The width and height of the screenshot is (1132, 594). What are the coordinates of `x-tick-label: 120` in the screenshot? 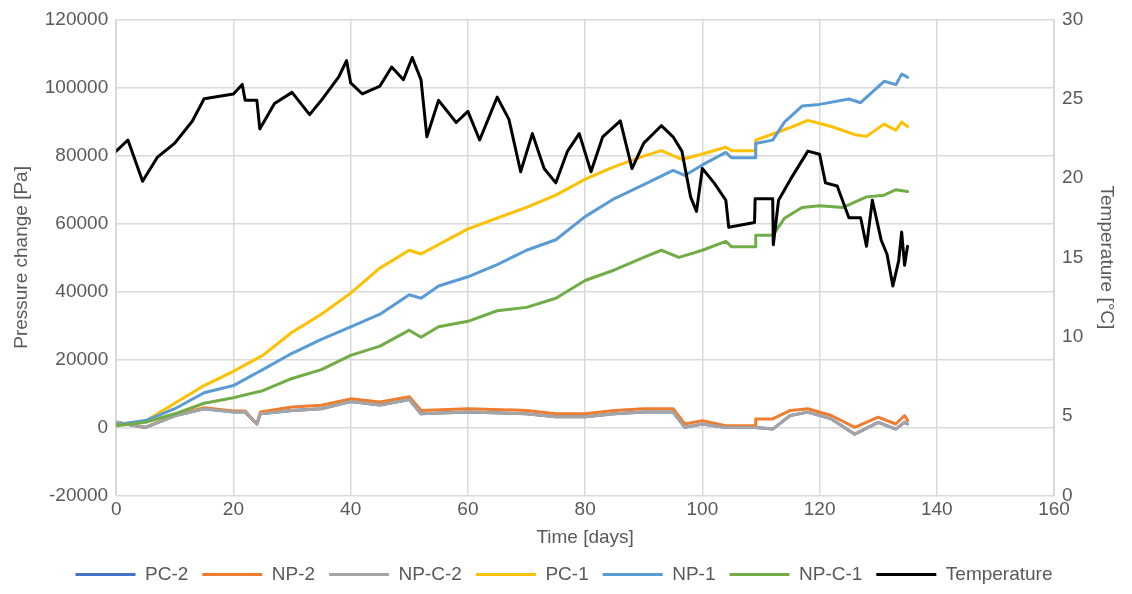 It's located at (819, 509).